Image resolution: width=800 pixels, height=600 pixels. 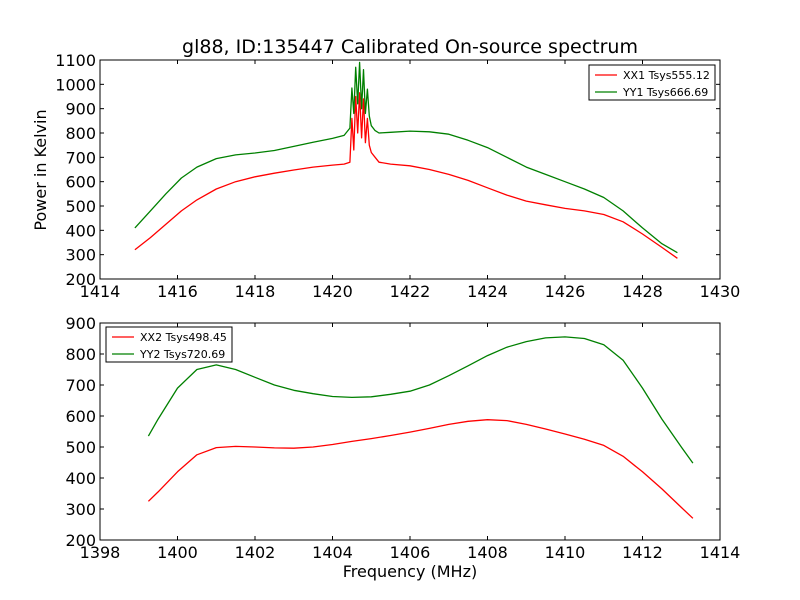 What do you see at coordinates (332, 552) in the screenshot?
I see `x-tick-label: 1404` at bounding box center [332, 552].